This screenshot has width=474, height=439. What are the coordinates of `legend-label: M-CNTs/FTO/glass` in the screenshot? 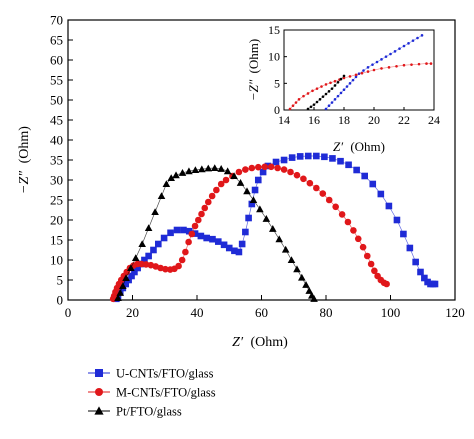 It's located at (166, 393).